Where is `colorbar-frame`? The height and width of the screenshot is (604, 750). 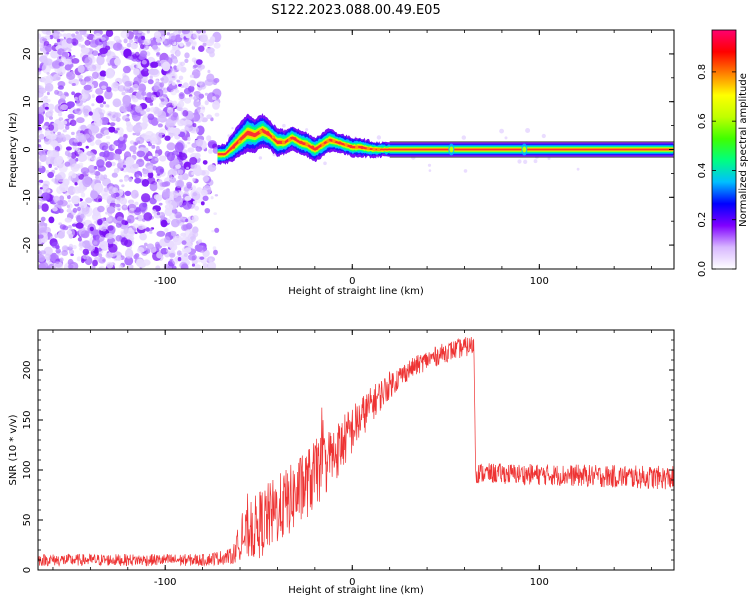
colorbar-frame is located at coordinates (724, 149).